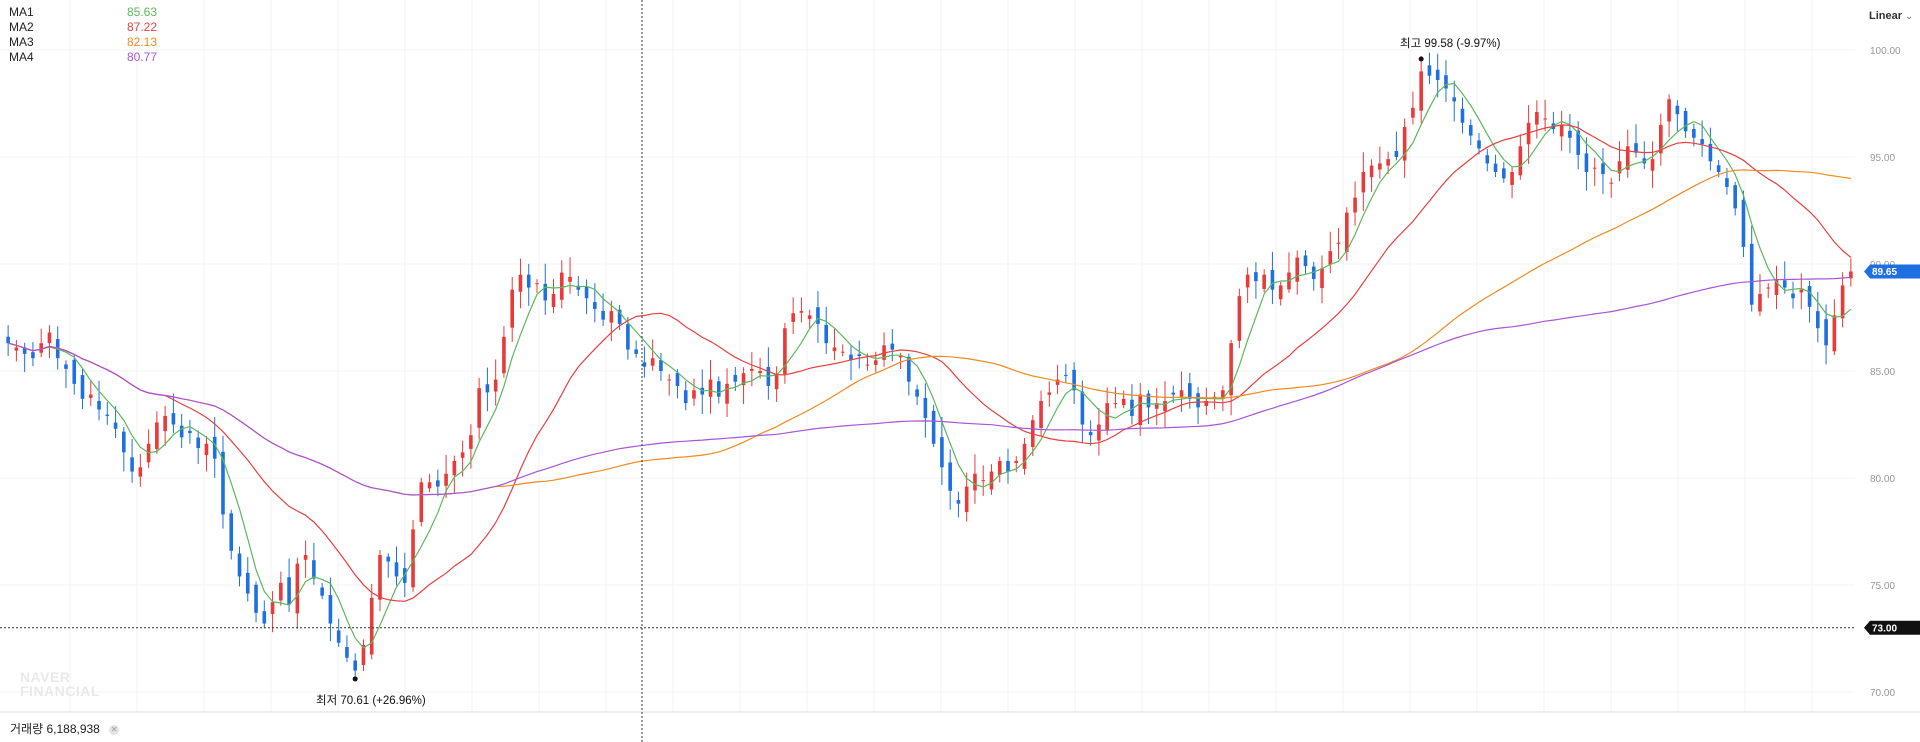  Describe the element at coordinates (21, 27) in the screenshot. I see `legend-label: MA2` at that location.